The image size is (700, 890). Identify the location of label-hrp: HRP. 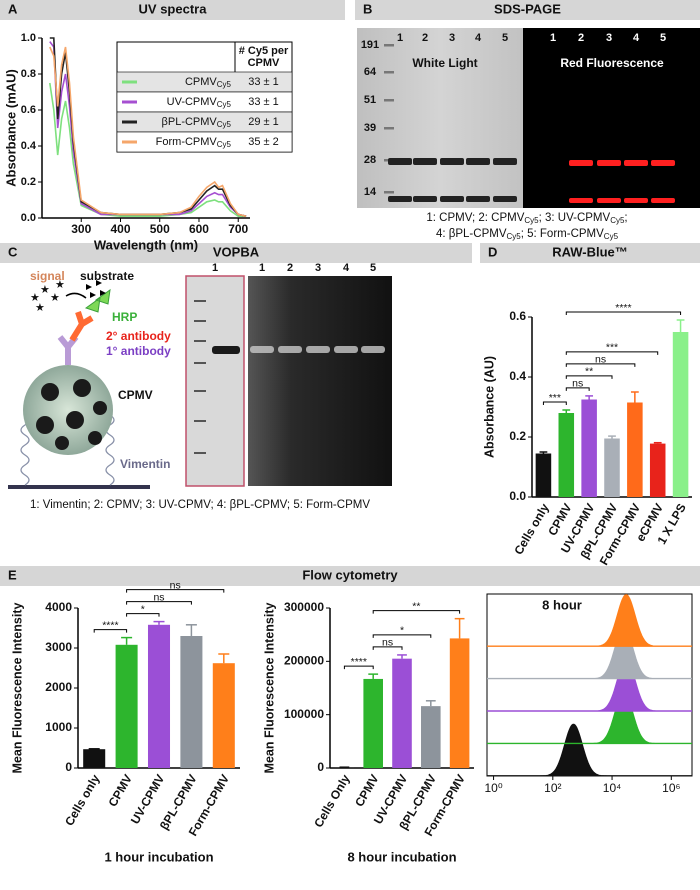
(124, 317).